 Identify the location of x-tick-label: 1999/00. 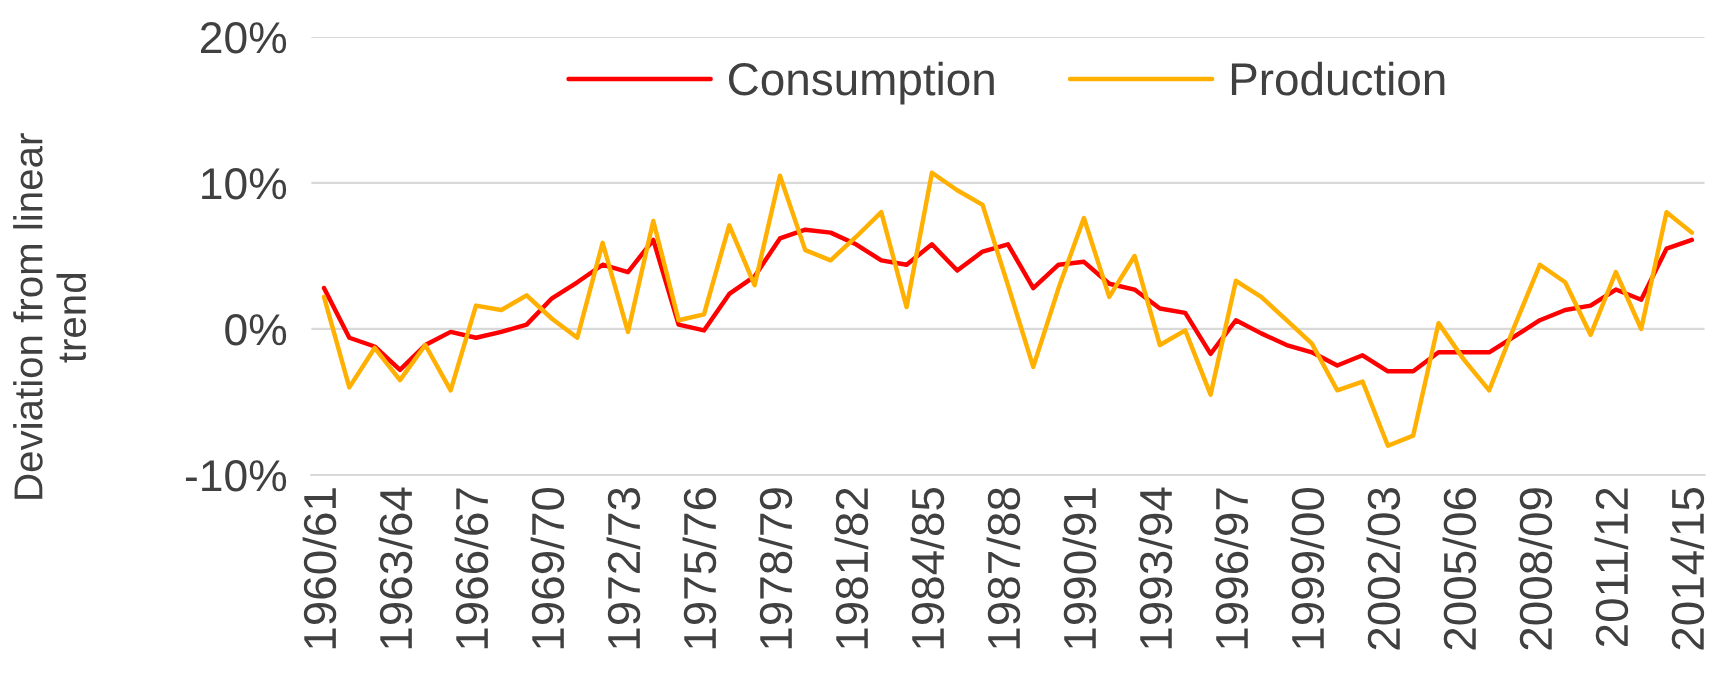
(1307, 568).